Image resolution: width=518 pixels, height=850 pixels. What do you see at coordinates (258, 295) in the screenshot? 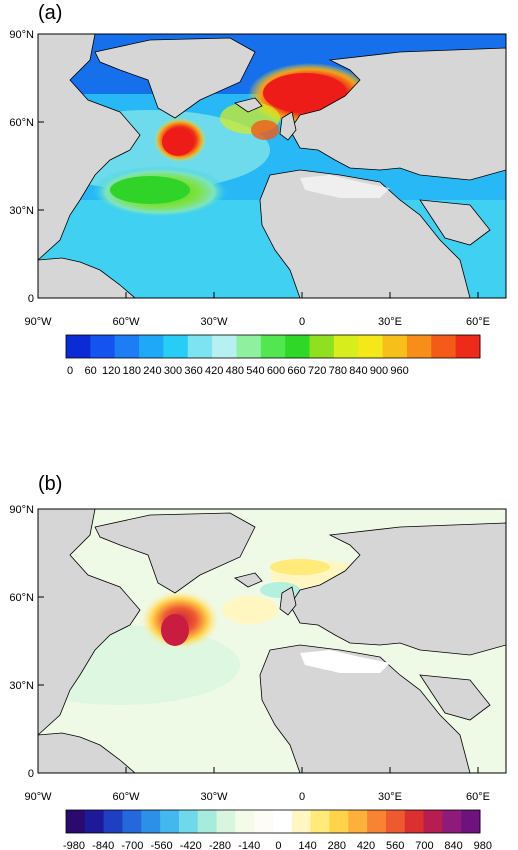
I see `panel-a-lon-ticks` at bounding box center [258, 295].